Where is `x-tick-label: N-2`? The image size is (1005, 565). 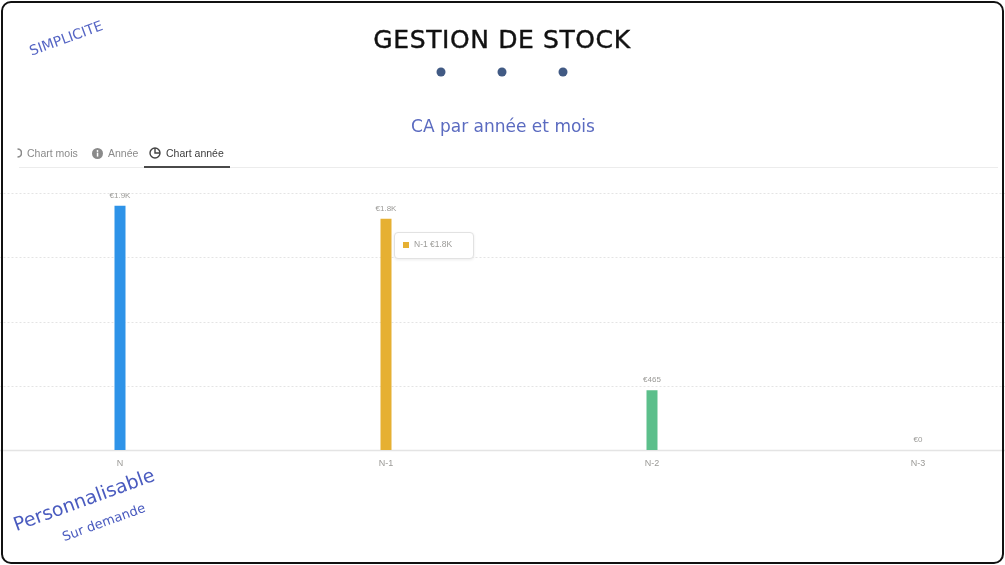 x-tick-label: N-2 is located at coordinates (652, 462).